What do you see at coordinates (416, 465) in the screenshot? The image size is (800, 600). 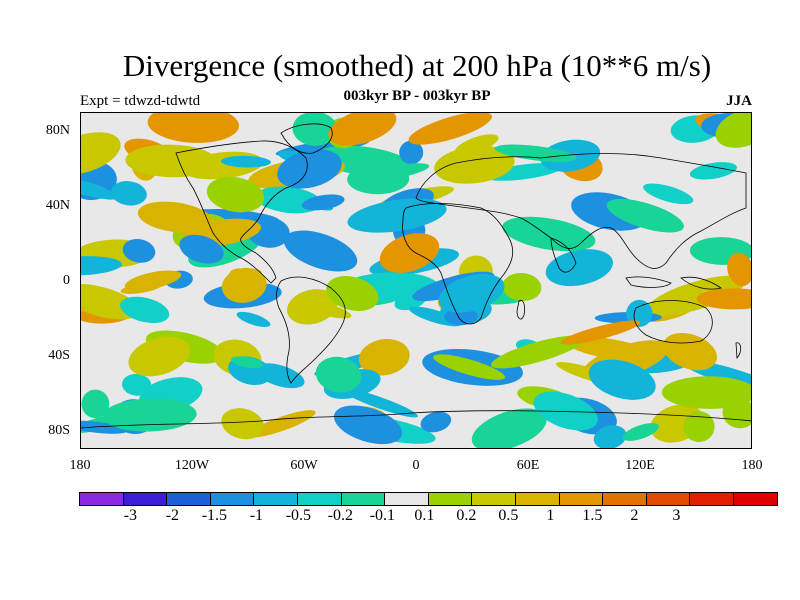 I see `lon-label-0: 0` at bounding box center [416, 465].